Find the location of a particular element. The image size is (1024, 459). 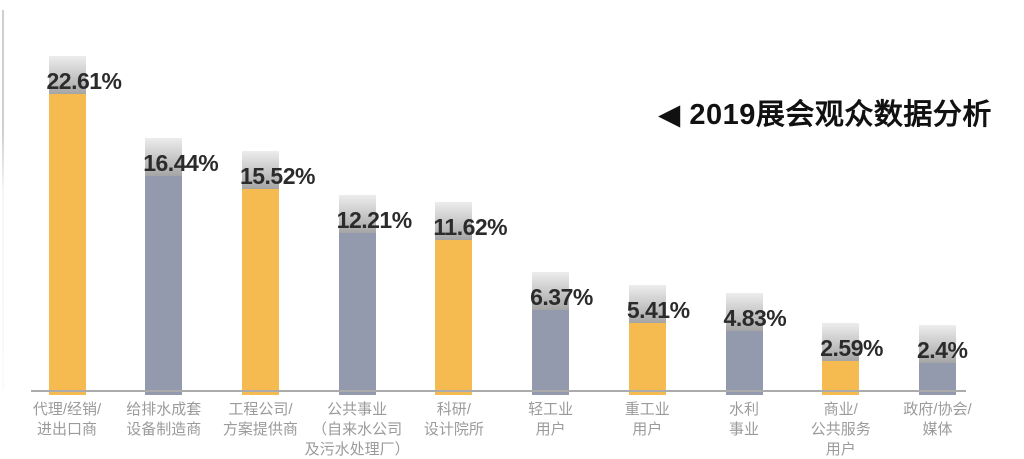

category-label: 重工业 用户 is located at coordinates (647, 419).